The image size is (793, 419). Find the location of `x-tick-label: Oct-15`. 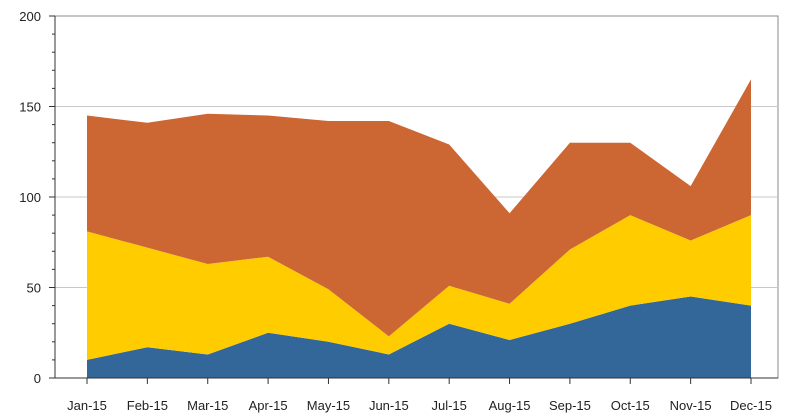

x-tick-label: Oct-15 is located at coordinates (630, 405).